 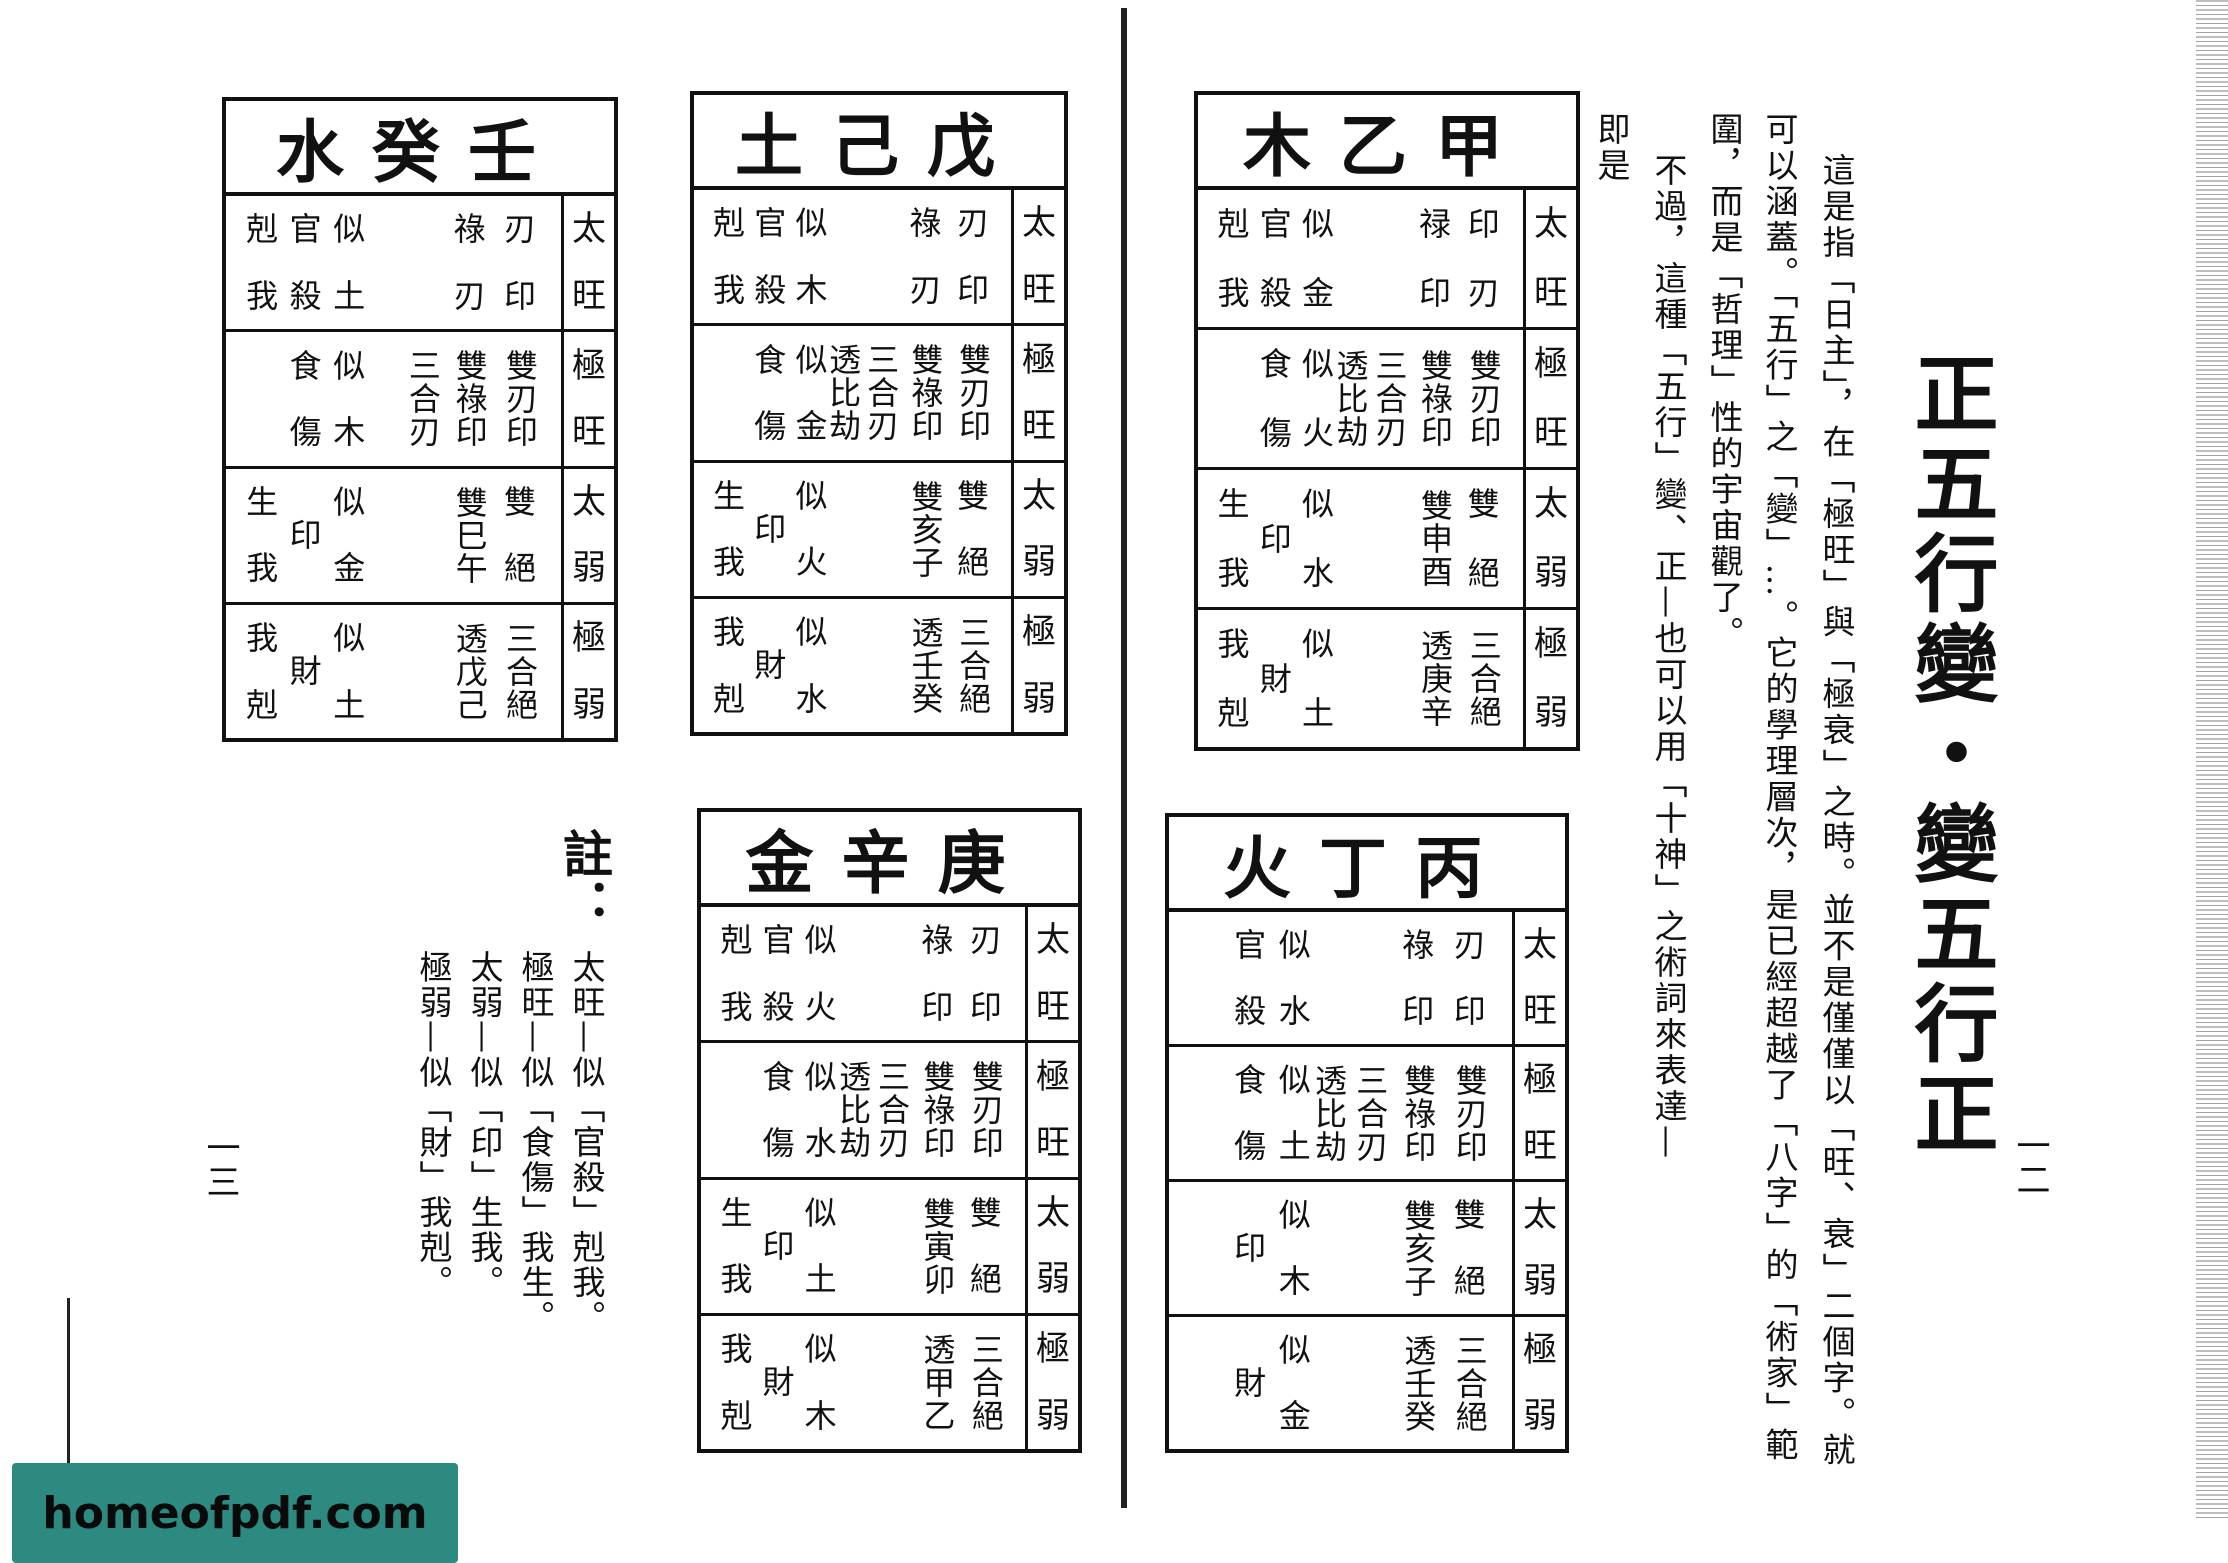 I want to click on condition-col-char: 絕, so click(x=520, y=568).